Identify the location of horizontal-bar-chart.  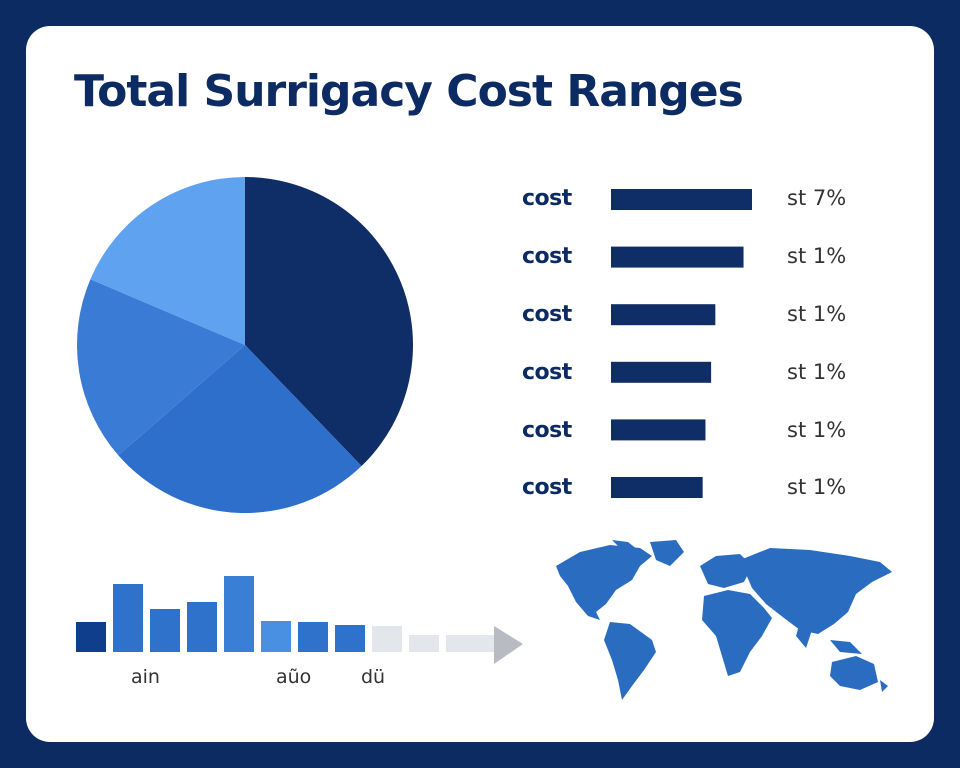
(681, 343).